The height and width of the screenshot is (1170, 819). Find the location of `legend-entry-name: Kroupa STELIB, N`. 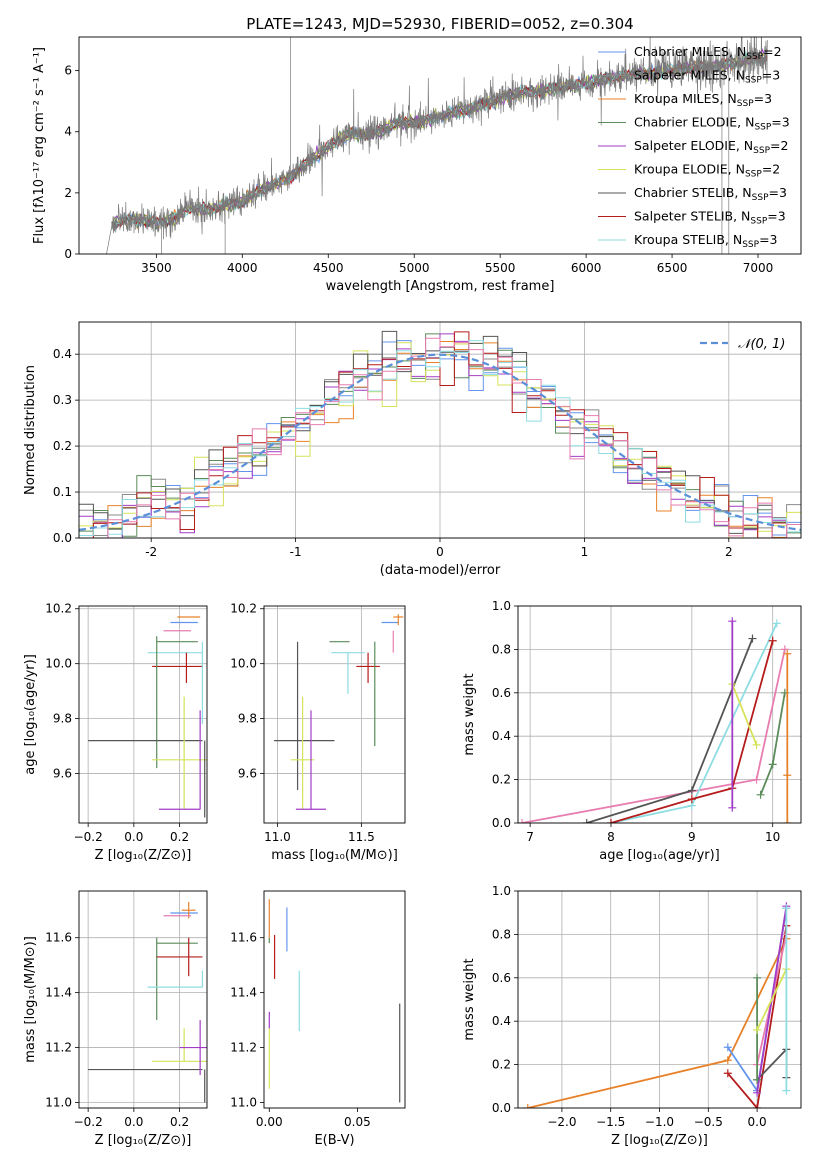

legend-entry-name: Kroupa STELIB, N is located at coordinates (688, 239).